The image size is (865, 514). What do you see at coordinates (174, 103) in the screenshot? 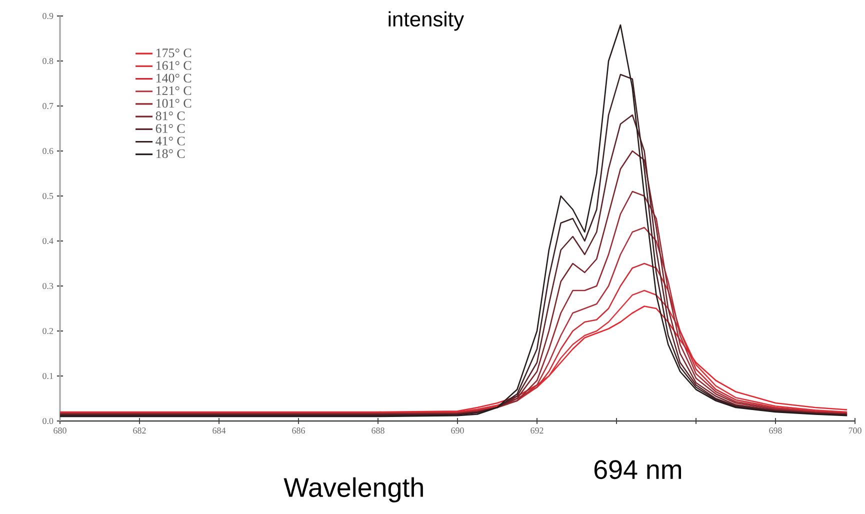
I see `legend-label: 101° C` at bounding box center [174, 103].